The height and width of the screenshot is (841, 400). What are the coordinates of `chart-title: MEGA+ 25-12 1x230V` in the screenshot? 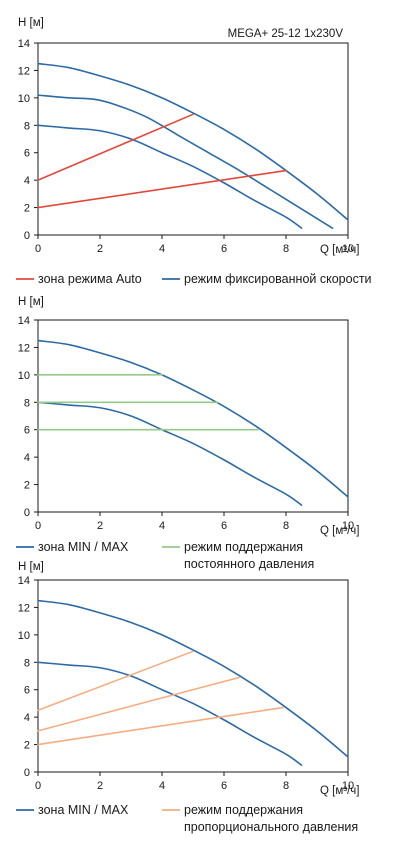 It's located at (286, 34).